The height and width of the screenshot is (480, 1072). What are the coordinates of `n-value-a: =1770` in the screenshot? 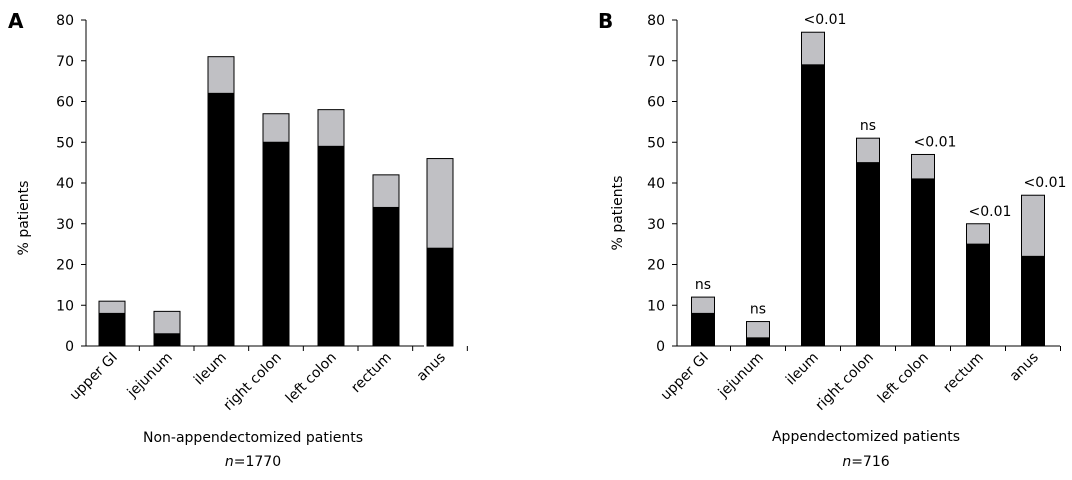 It's located at (257, 462).